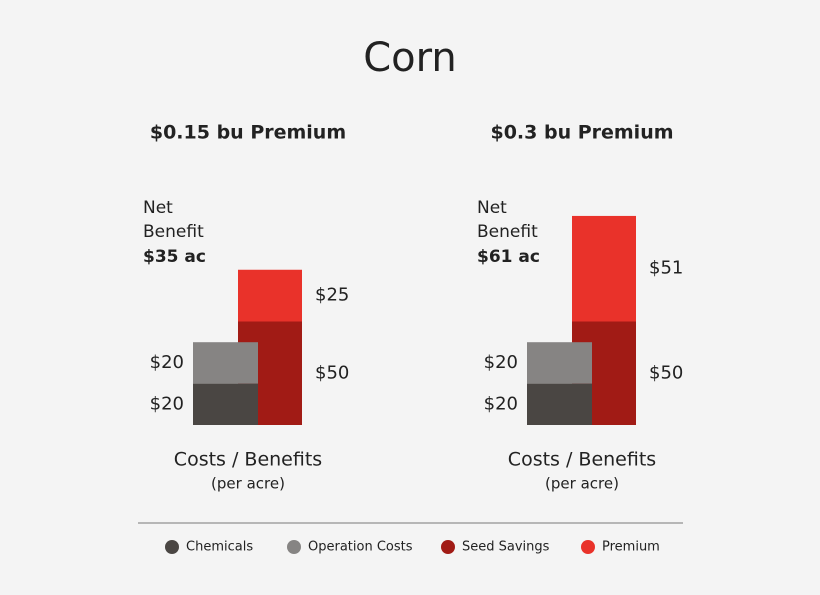  Describe the element at coordinates (248, 133) in the screenshot. I see `panel-title: $0.15 bu Premium` at that location.